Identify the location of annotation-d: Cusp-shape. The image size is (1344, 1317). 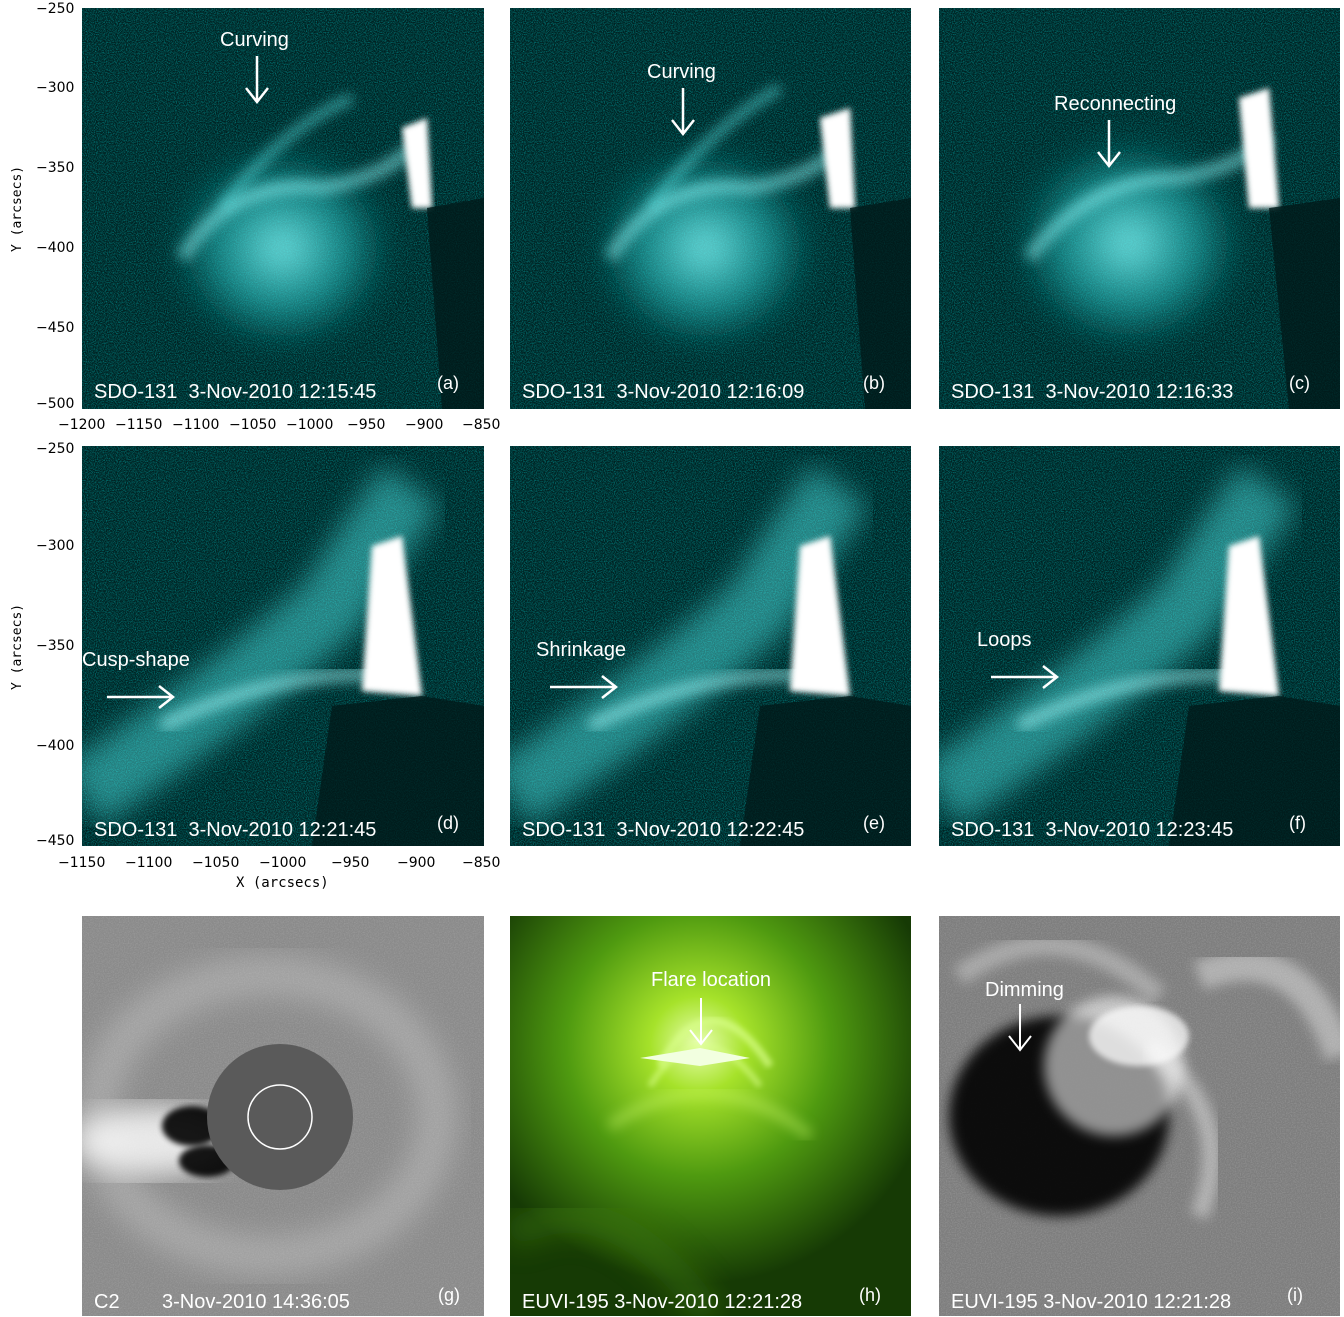
(136, 660).